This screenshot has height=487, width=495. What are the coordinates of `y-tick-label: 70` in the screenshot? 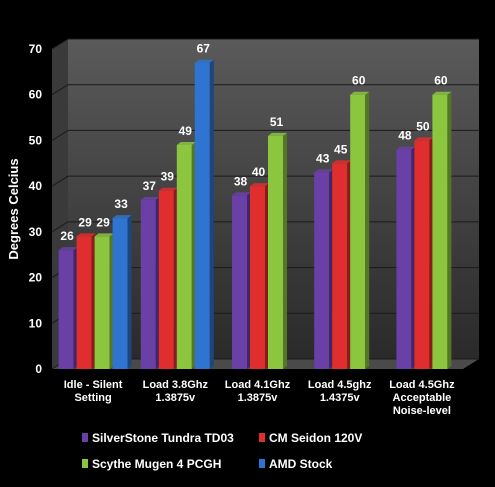 It's located at (36, 49).